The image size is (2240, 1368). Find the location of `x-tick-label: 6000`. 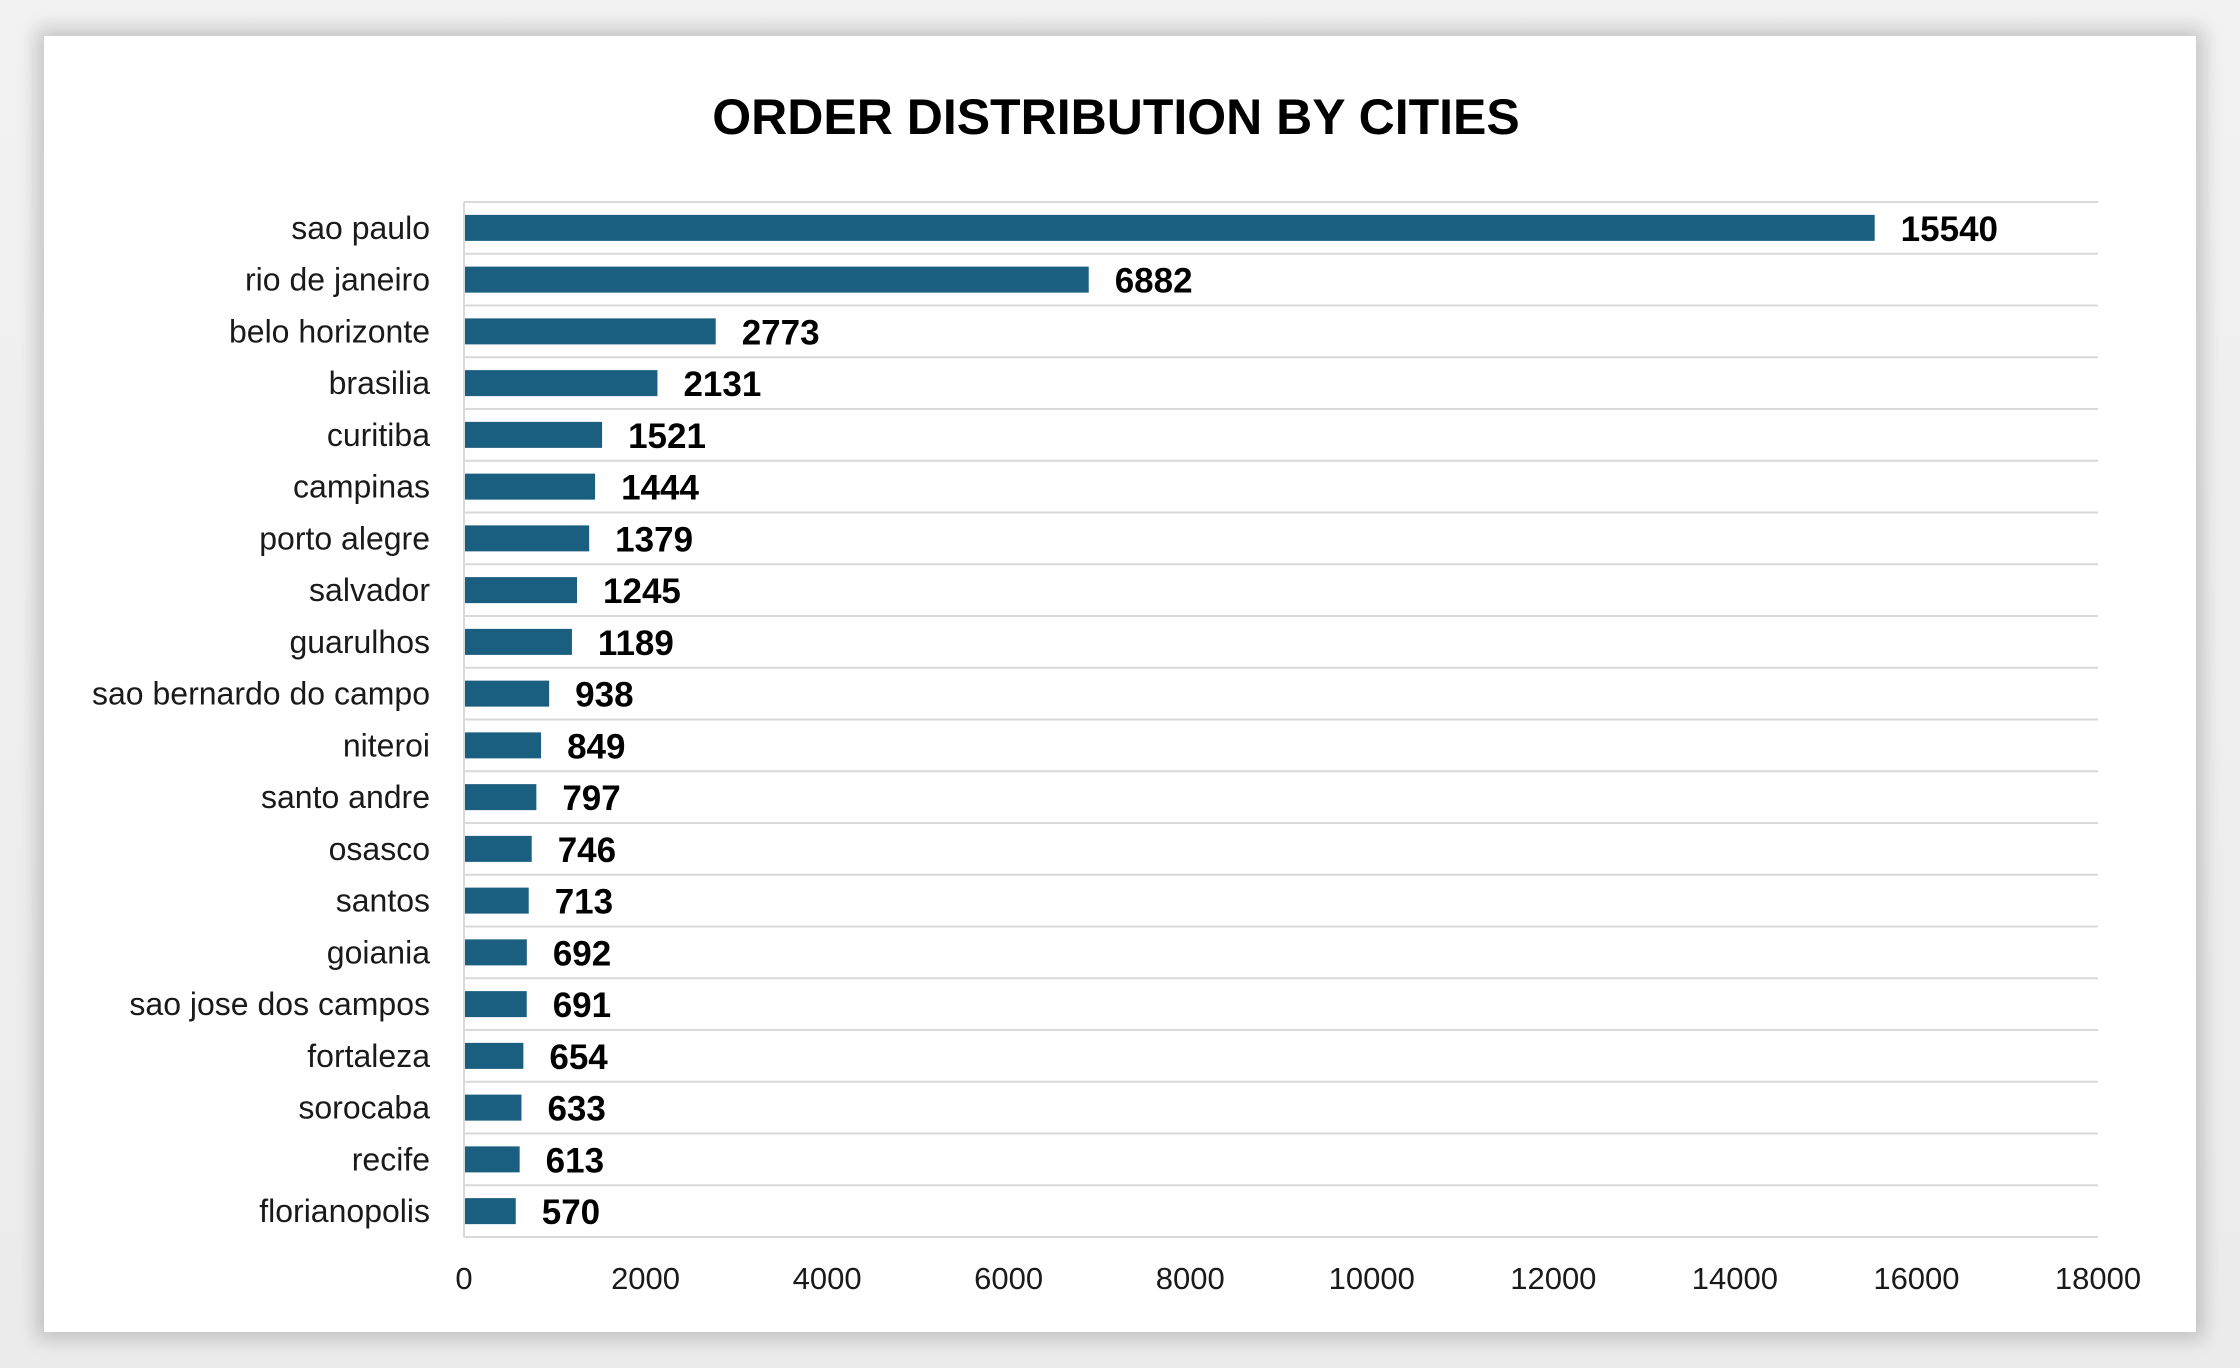

x-tick-label: 6000 is located at coordinates (1008, 1278).